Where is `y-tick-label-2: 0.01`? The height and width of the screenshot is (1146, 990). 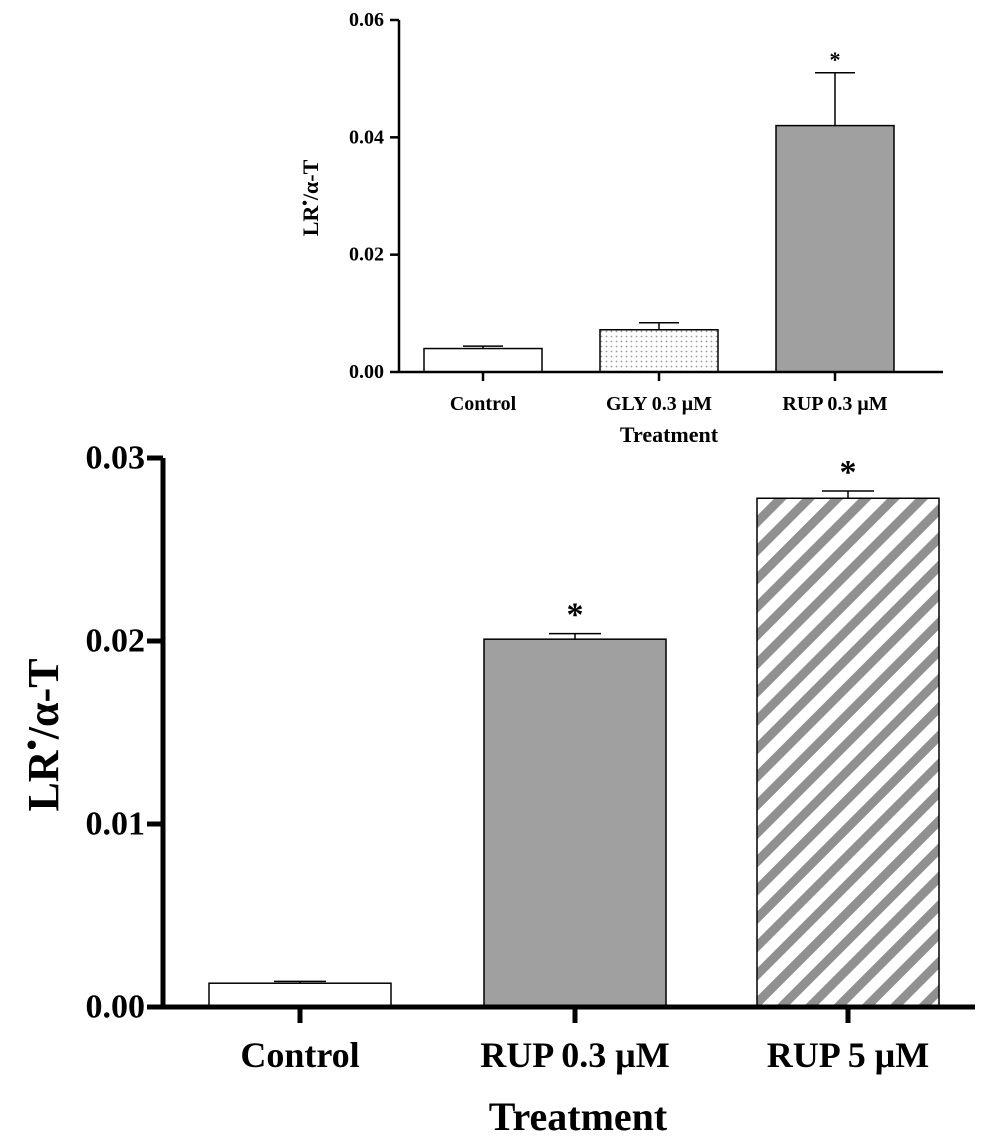 y-tick-label-2: 0.01 is located at coordinates (116, 824).